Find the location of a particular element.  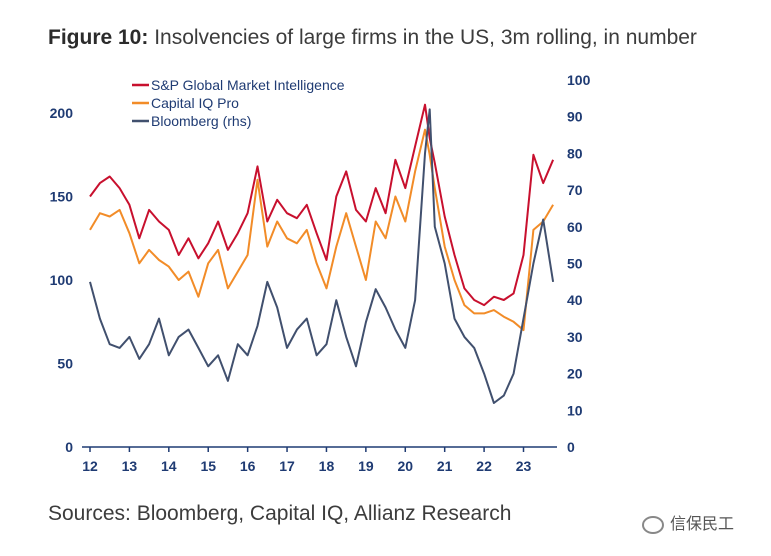

y-right-tick-labels: 0 10 20 30 40 50 60 70 80 90 100 is located at coordinates (579, 263).